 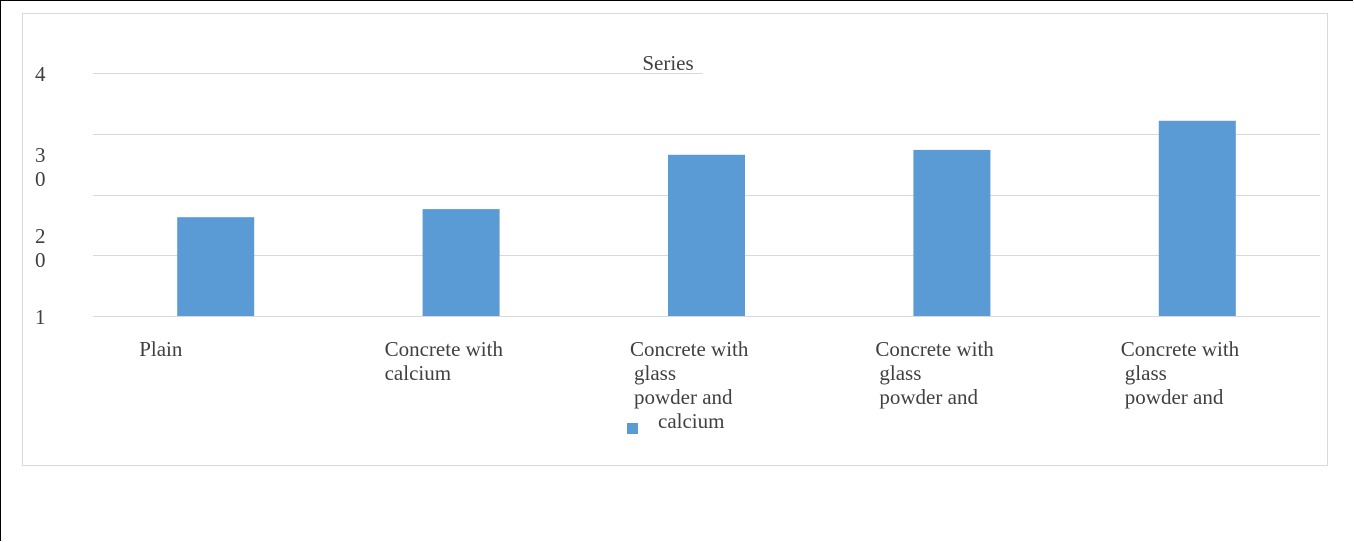 What do you see at coordinates (161, 349) in the screenshot?
I see `x-category-label: Plain` at bounding box center [161, 349].